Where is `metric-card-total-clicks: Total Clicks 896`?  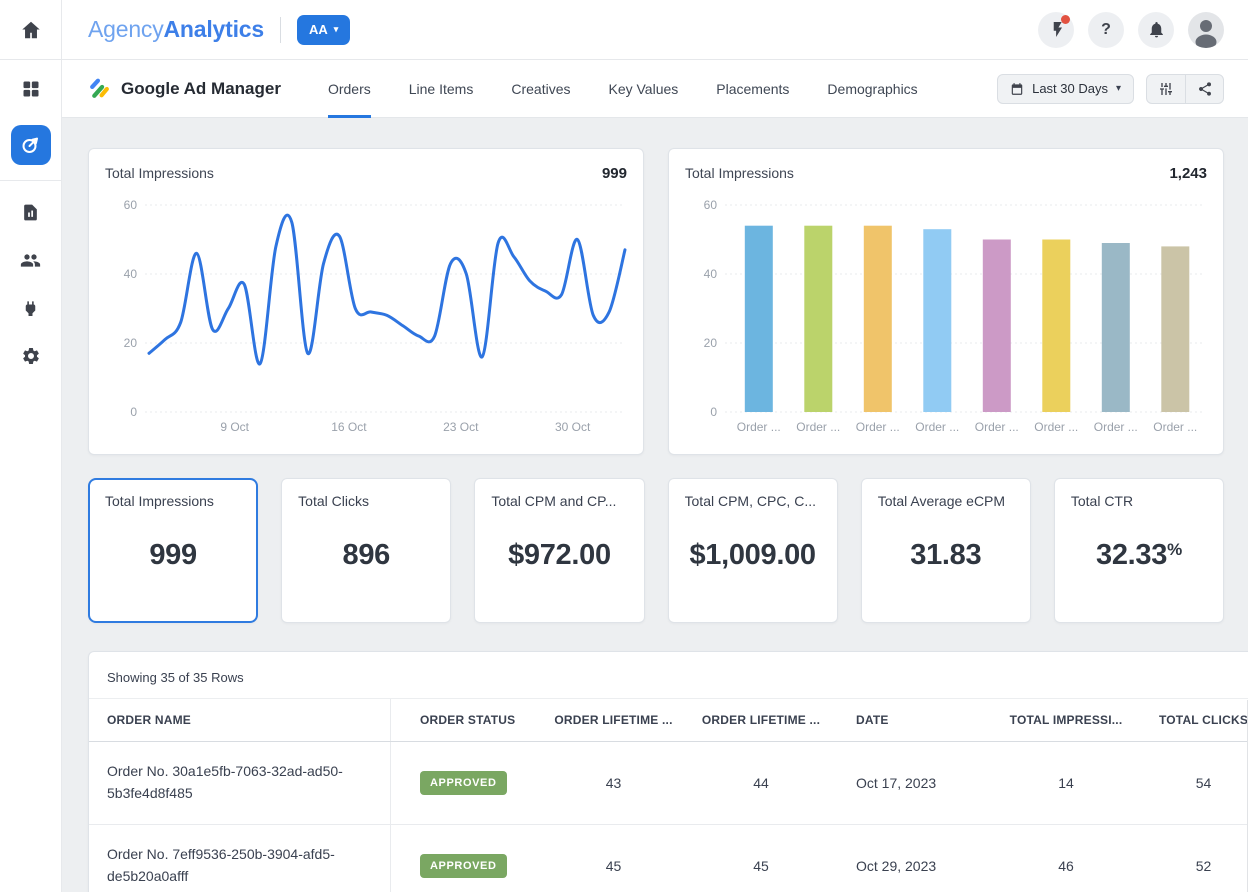 metric-card-total-clicks: Total Clicks 896 is located at coordinates (366, 550).